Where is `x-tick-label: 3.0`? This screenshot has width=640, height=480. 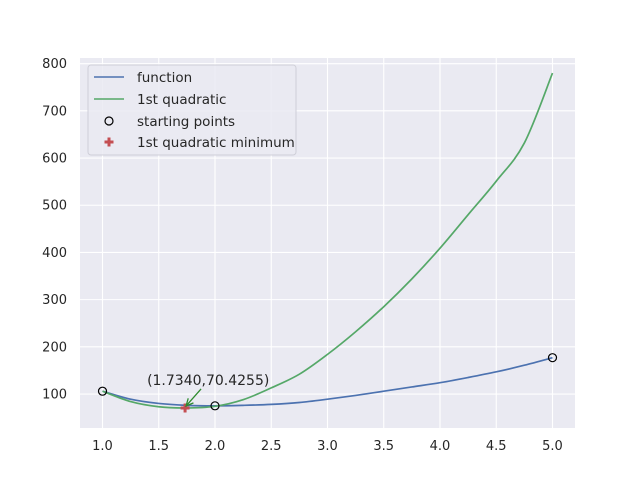 x-tick-label: 3.0 is located at coordinates (327, 446).